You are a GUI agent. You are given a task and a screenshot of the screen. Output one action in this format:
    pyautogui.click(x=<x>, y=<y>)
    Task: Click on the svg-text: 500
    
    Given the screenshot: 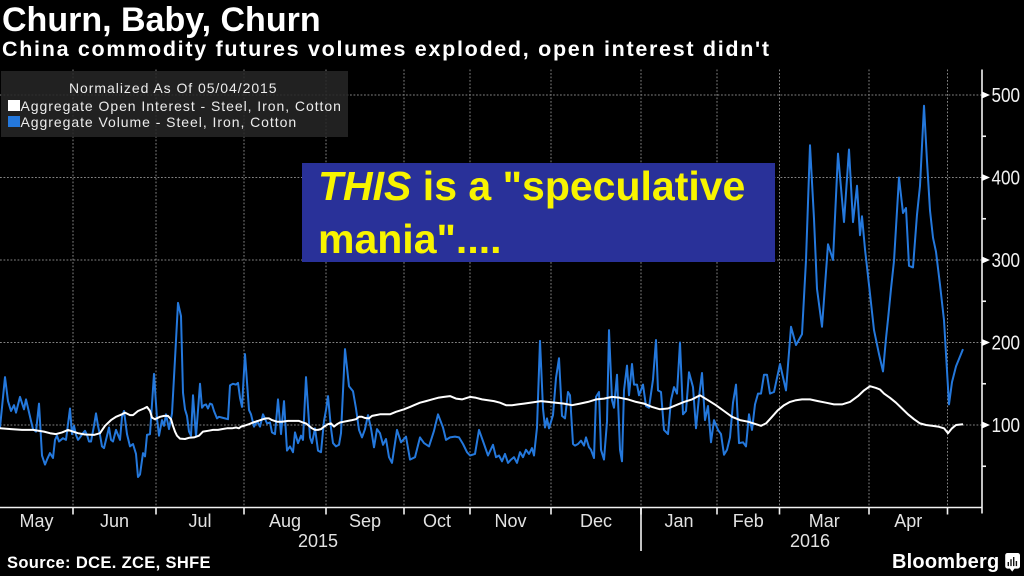 What is the action you would take?
    pyautogui.click(x=1006, y=96)
    